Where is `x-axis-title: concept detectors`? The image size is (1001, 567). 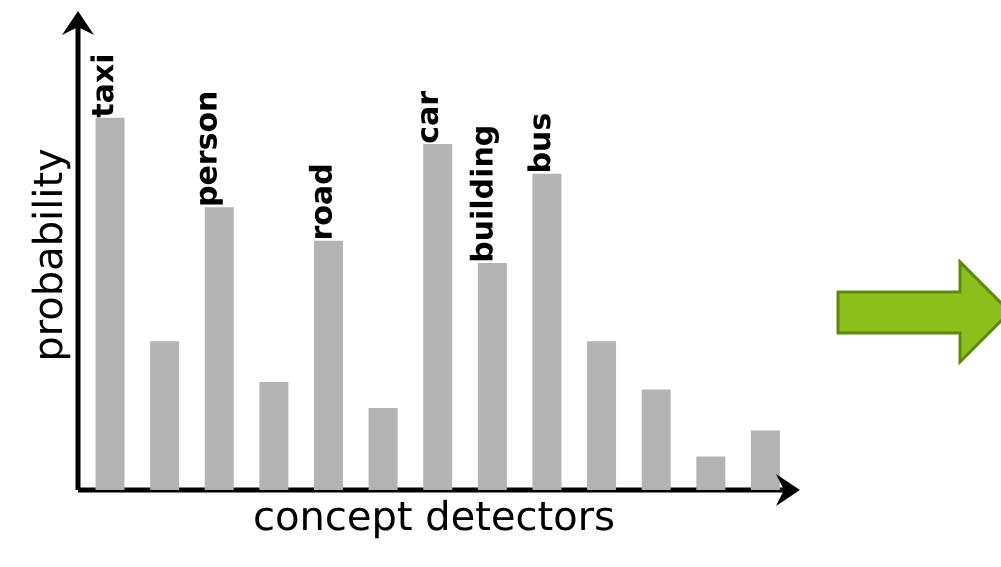 x-axis-title: concept detectors is located at coordinates (434, 519).